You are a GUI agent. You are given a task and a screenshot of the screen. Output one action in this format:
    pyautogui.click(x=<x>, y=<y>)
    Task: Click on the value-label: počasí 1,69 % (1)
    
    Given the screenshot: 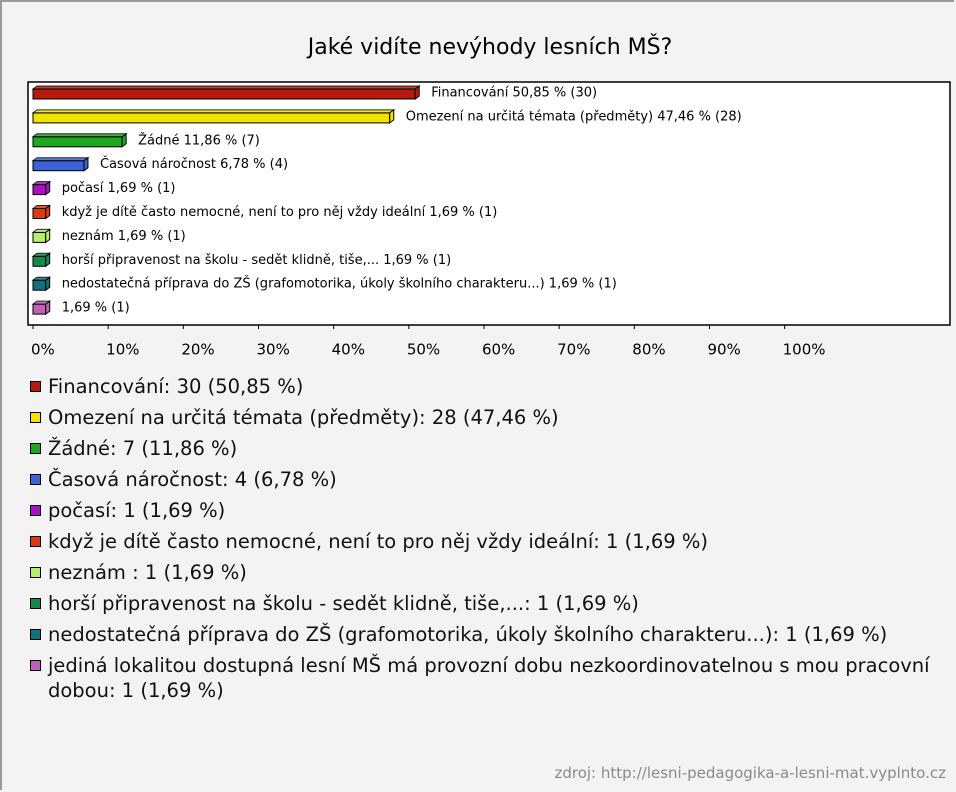 What is the action you would take?
    pyautogui.click(x=119, y=188)
    